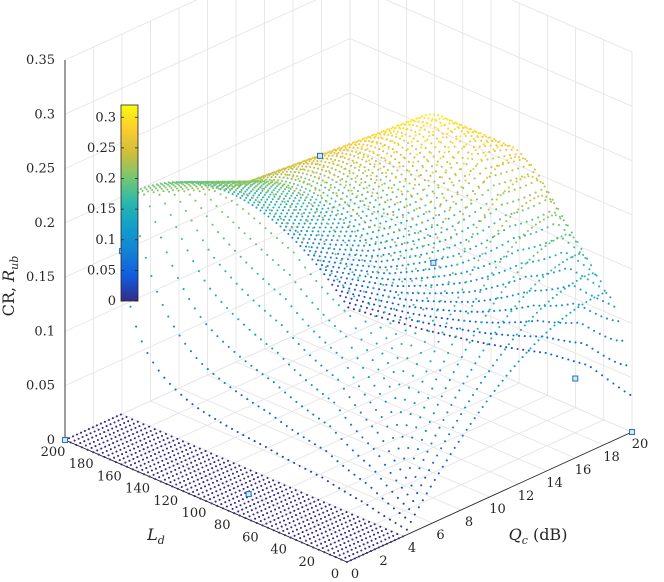  What do you see at coordinates (348, 30) in the screenshot?
I see `wall-gridline-z` at bounding box center [348, 30].